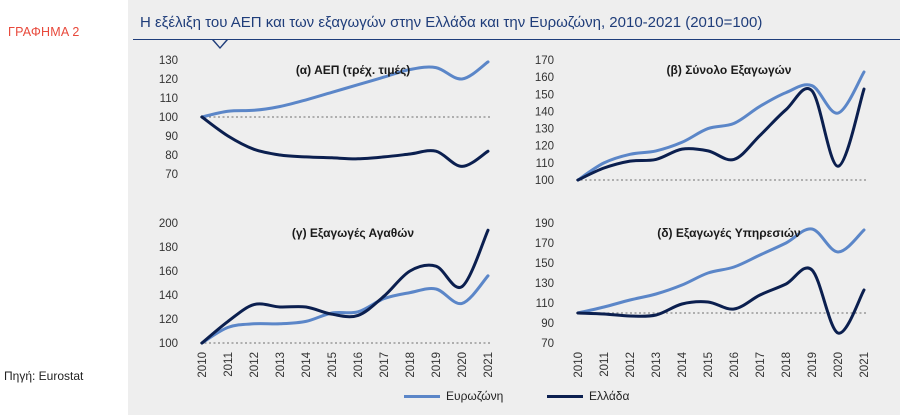 The width and height of the screenshot is (900, 415). Describe the element at coordinates (609, 396) in the screenshot. I see `legend-greece-label: Ελλάδα` at that location.